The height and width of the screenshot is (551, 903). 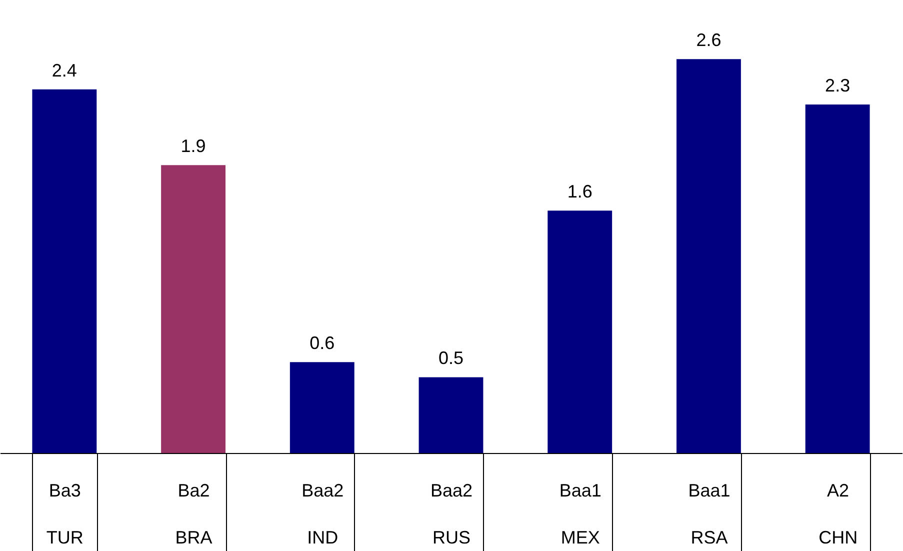 I want to click on category-label: A2 CHN, so click(x=838, y=514).